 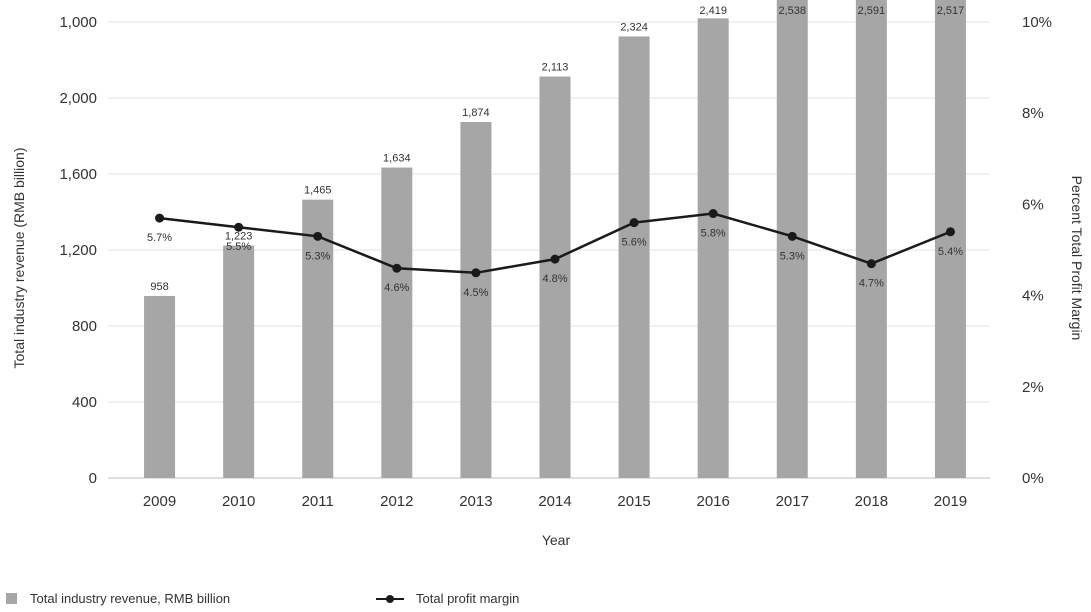 I want to click on bar-2015, so click(x=634, y=257).